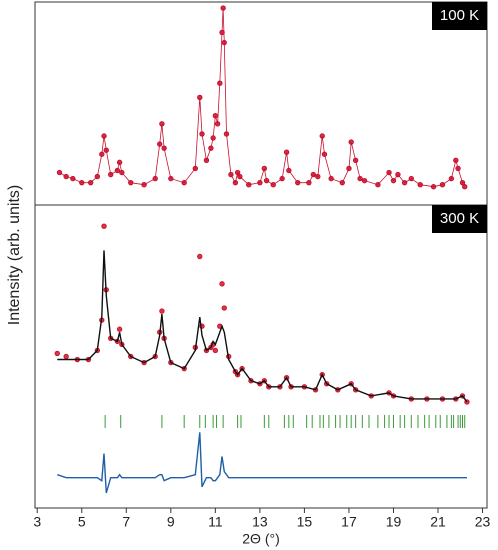 The height and width of the screenshot is (550, 498). Describe the element at coordinates (82, 522) in the screenshot. I see `x-tick-label: 5` at that location.